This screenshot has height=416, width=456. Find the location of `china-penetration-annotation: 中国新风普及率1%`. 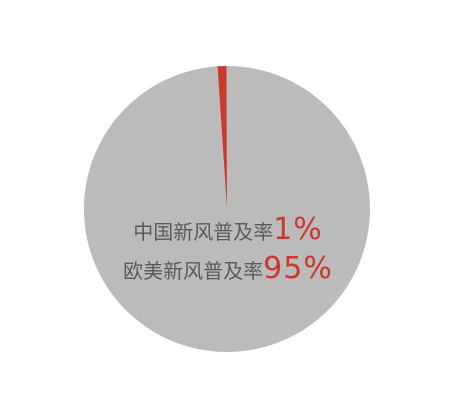

china-penetration-annotation: 中国新风普及率1% is located at coordinates (228, 229).